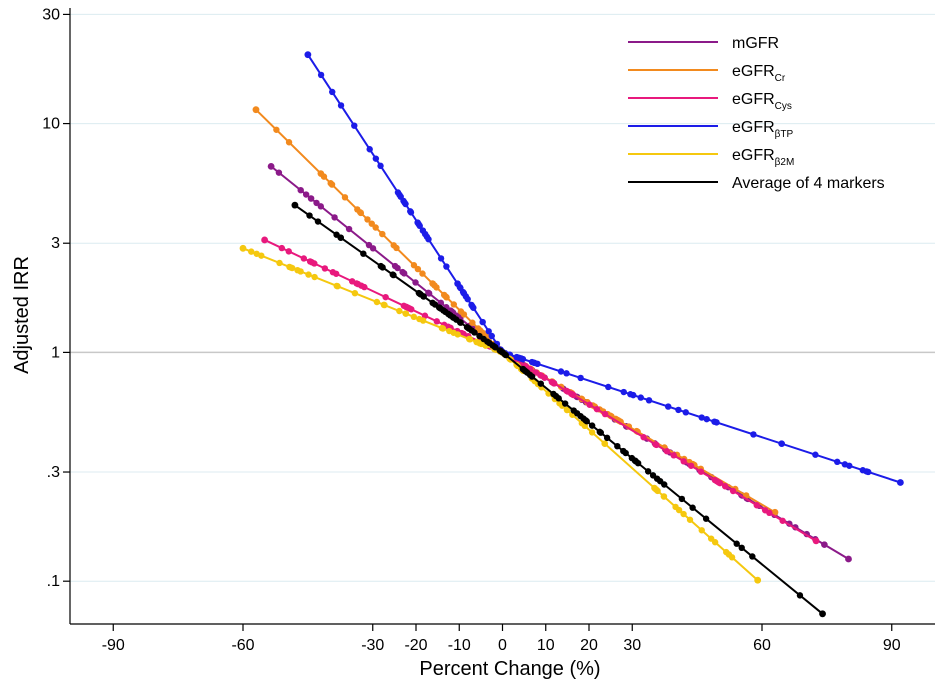  Describe the element at coordinates (710, 101) in the screenshot. I see `legend-item-2: eGFRCys` at that location.